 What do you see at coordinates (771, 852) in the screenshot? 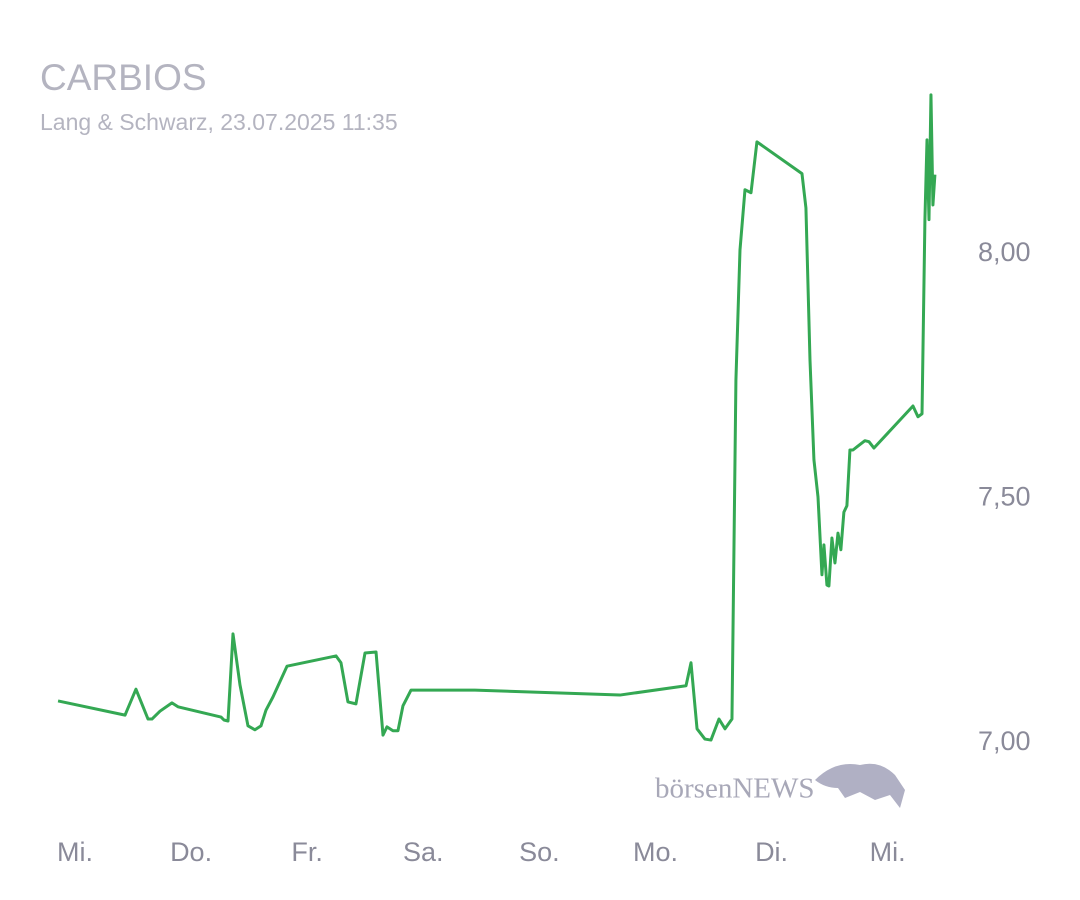
I see `x-tick-label: Di.` at bounding box center [771, 852].